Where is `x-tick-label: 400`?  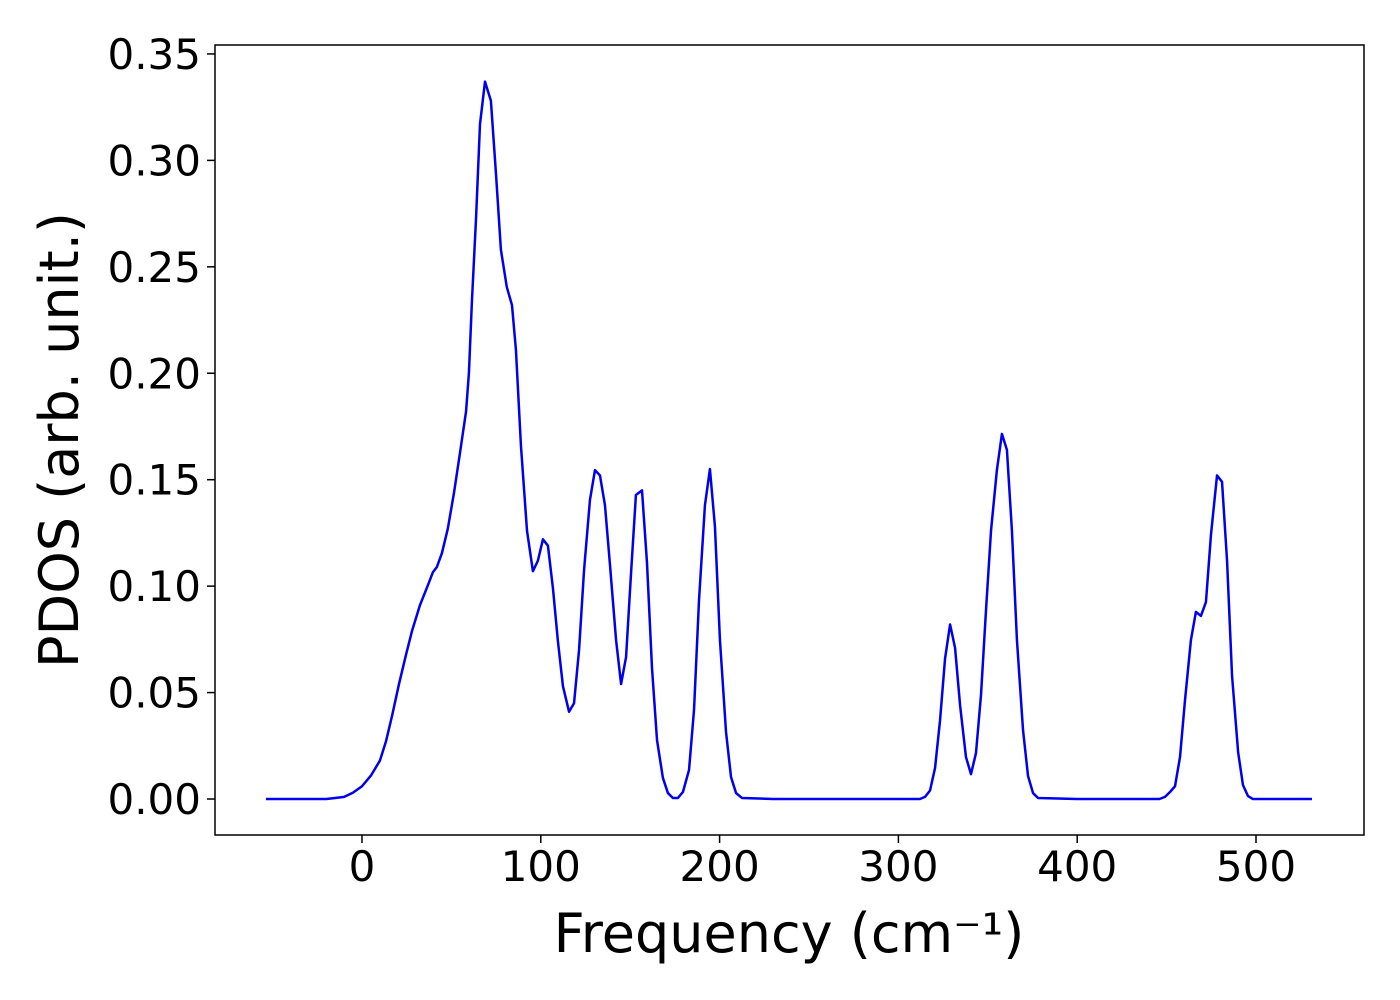
x-tick-label: 400 is located at coordinates (1077, 866).